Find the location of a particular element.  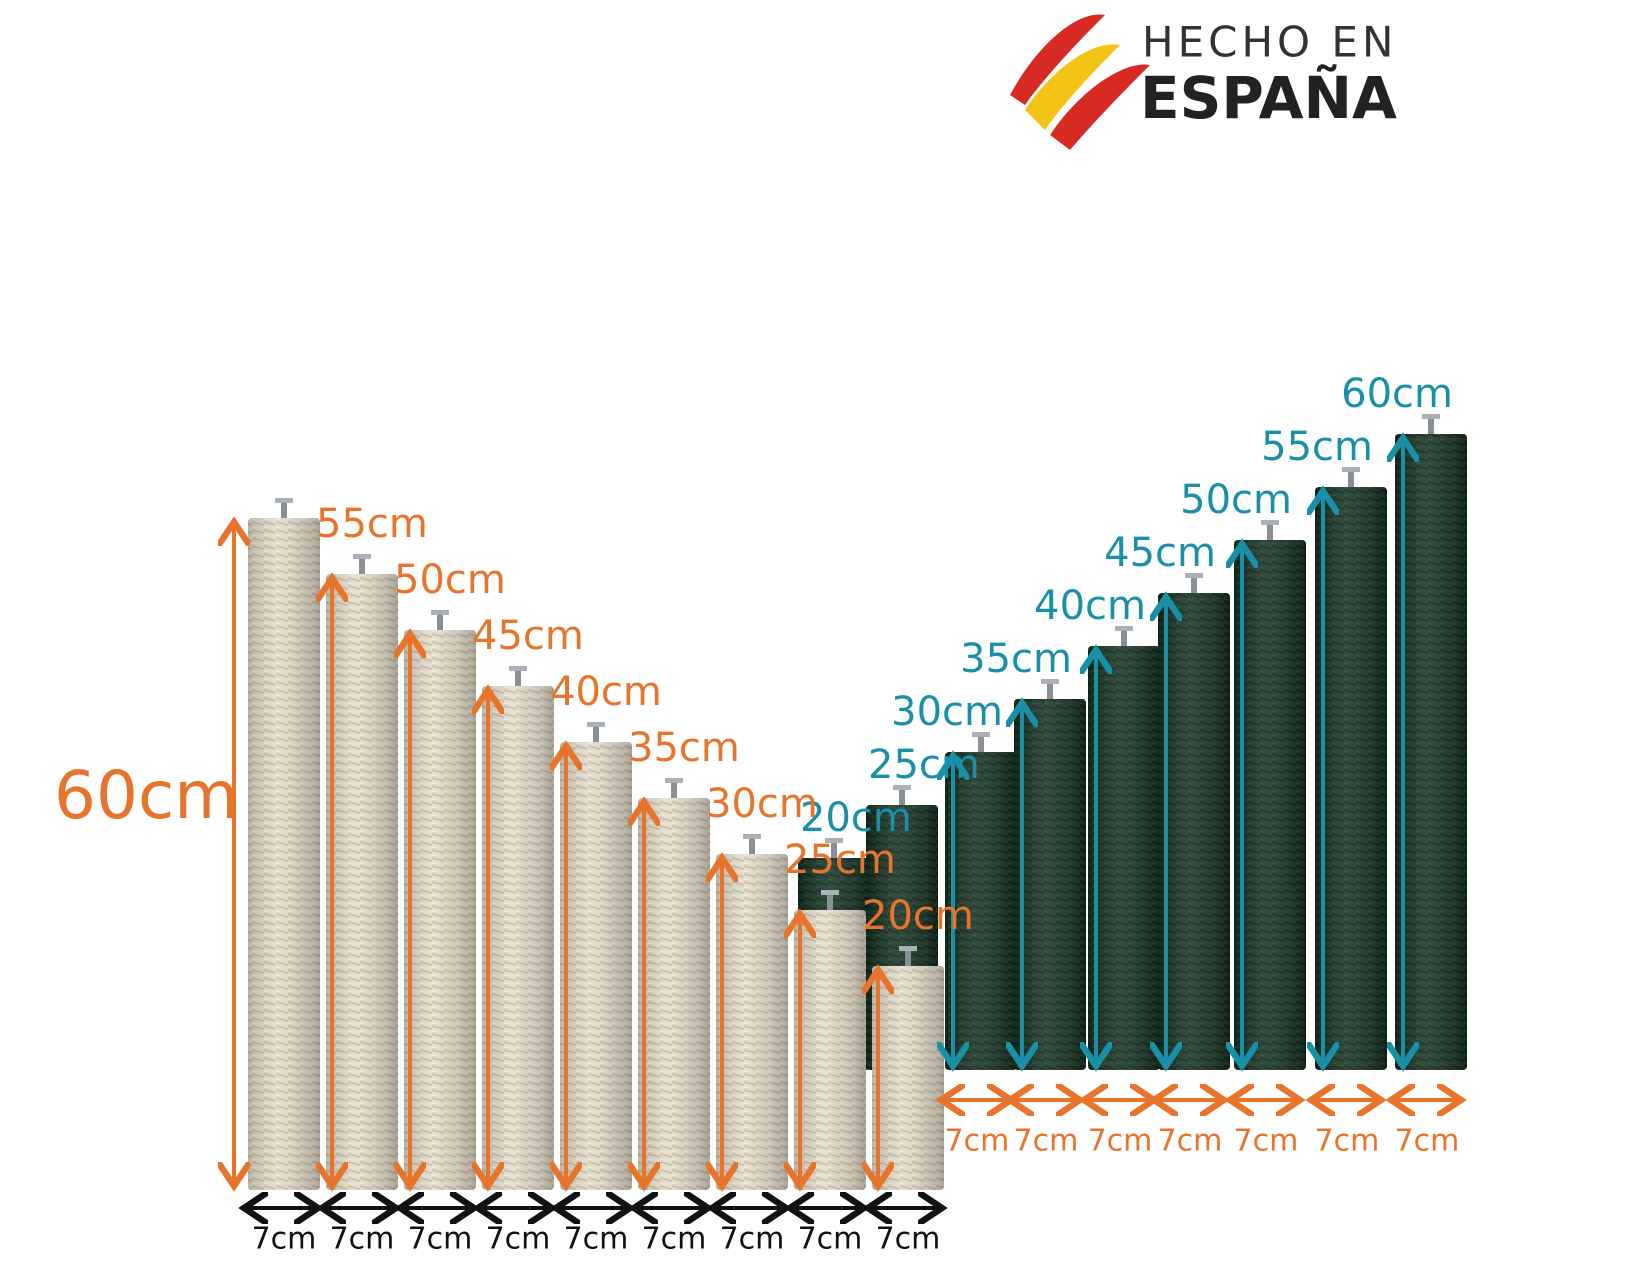

green-height-label: 25cm is located at coordinates (924, 765).